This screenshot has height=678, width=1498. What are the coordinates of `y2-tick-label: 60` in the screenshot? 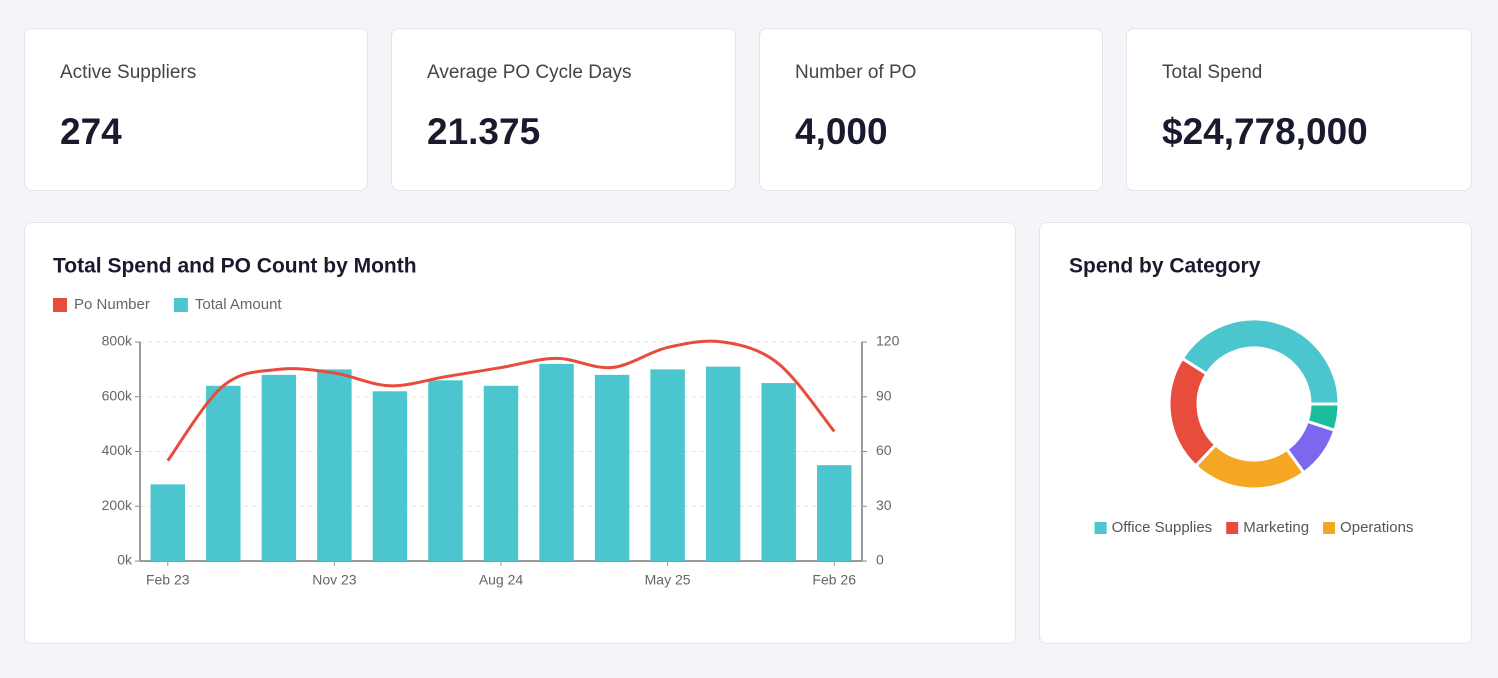 It's located at (884, 450).